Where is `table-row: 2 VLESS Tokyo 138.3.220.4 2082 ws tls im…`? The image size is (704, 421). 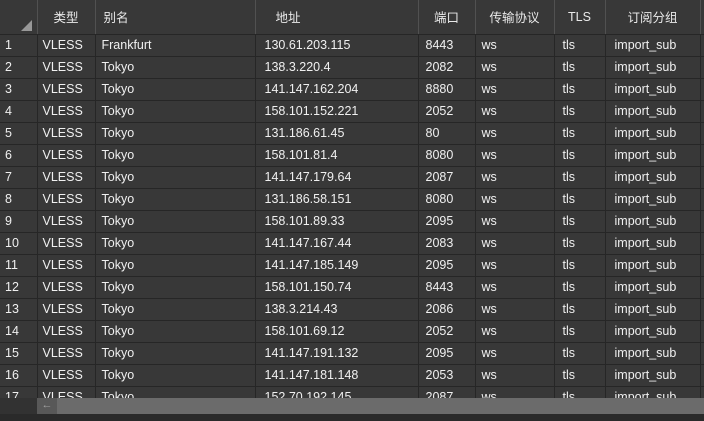
table-row: 2 VLESS Tokyo 138.3.220.4 2082 ws tls im… is located at coordinates (352, 67).